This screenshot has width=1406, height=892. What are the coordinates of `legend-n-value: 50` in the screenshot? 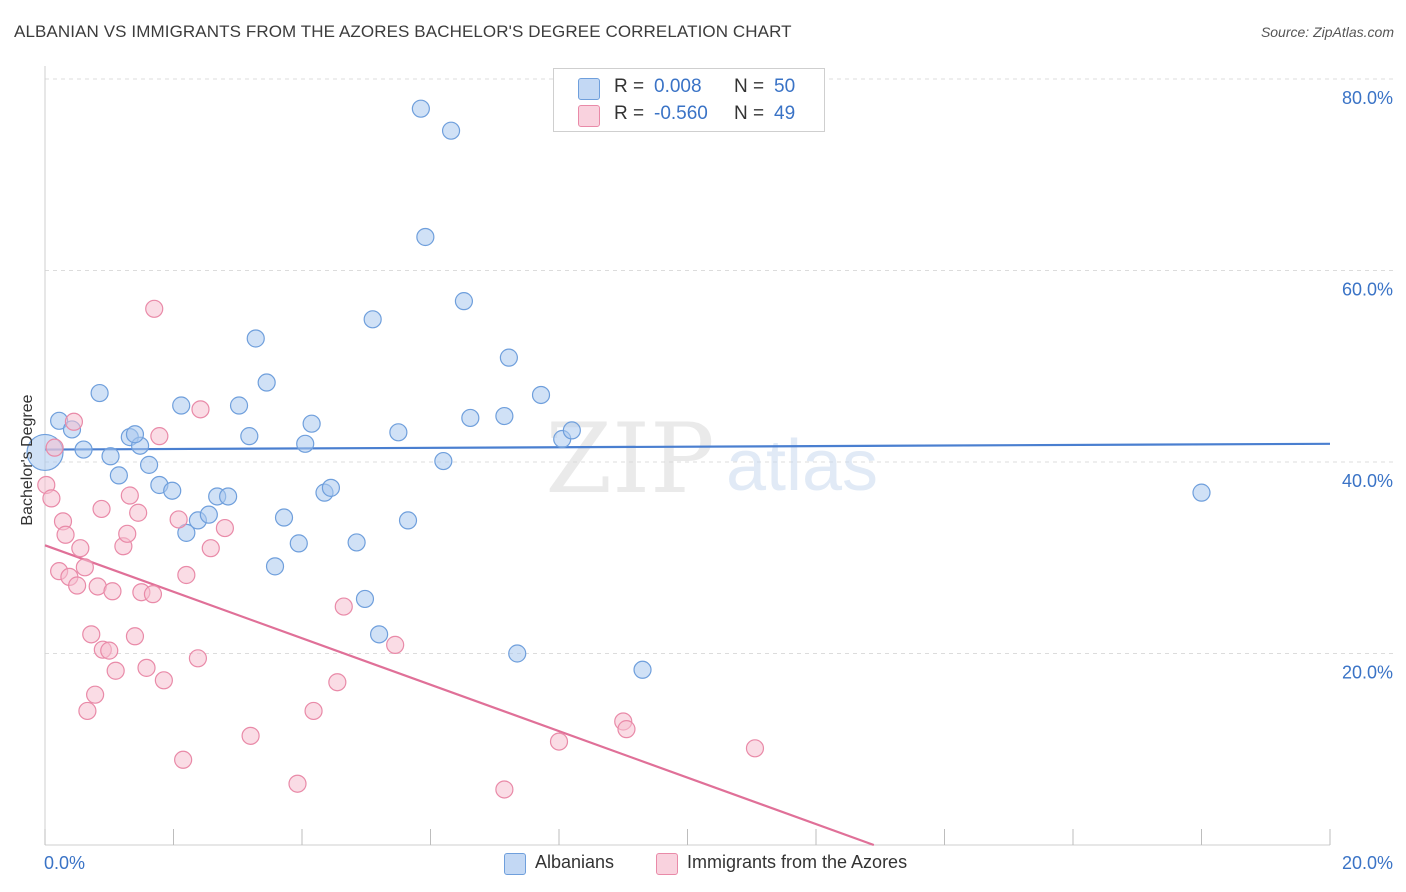 It's located at (785, 86).